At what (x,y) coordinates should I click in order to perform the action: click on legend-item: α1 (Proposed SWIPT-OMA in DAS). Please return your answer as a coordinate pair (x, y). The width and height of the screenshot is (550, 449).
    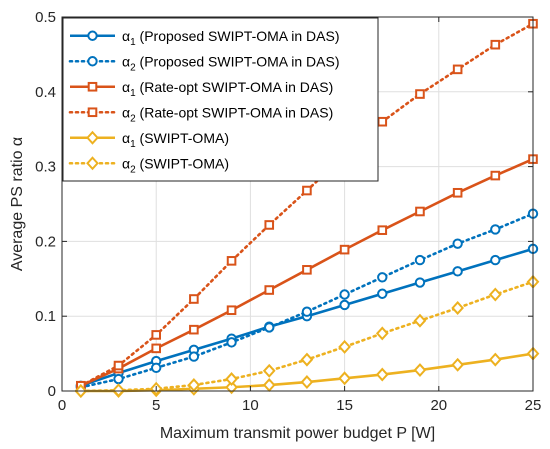
    Looking at the image, I should click on (205, 38).